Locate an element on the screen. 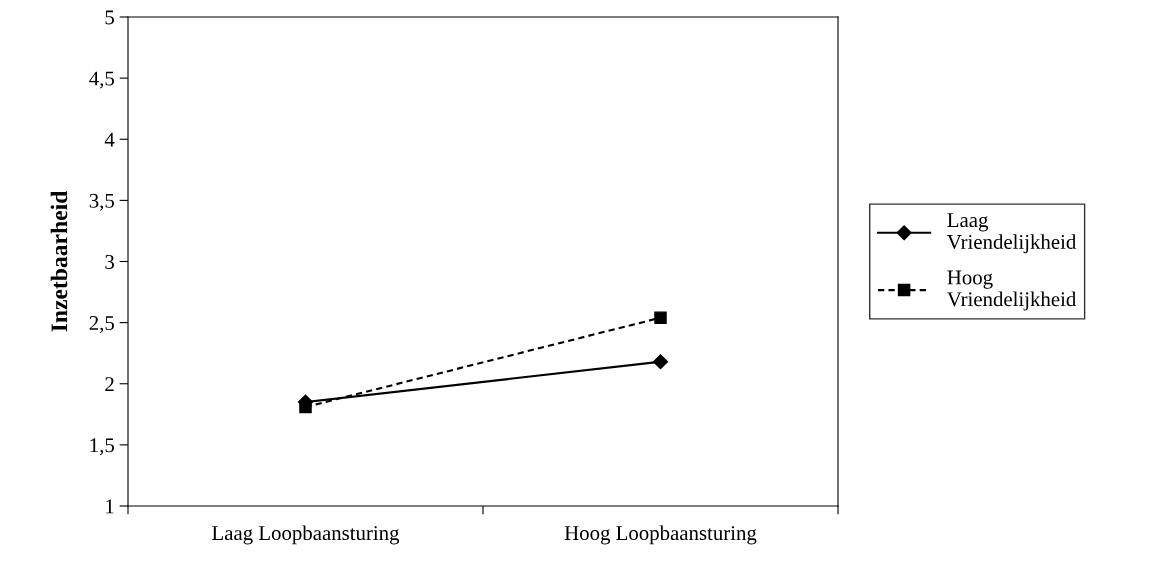 The image size is (1163, 574). legend-label: Laag Vriendelijkheid is located at coordinates (1012, 233).